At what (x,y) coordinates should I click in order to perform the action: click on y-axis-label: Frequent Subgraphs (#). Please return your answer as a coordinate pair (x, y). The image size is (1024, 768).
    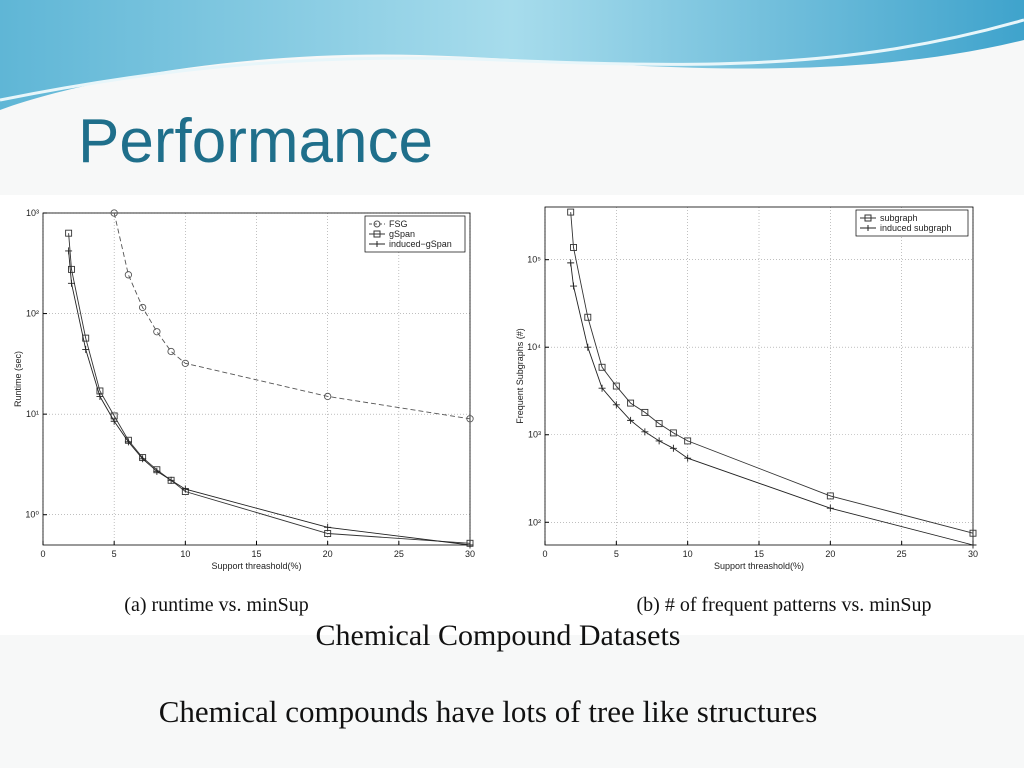
    Looking at the image, I should click on (520, 376).